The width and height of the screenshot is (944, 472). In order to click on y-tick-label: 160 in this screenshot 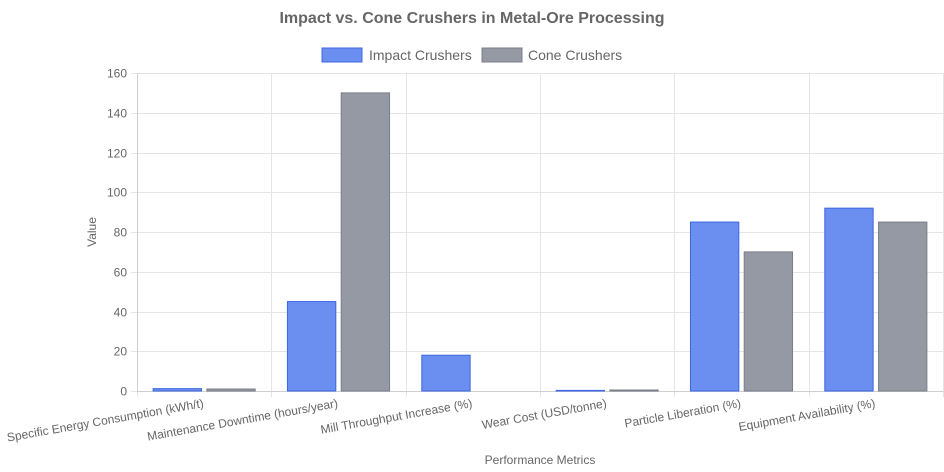, I will do `click(117, 74)`.